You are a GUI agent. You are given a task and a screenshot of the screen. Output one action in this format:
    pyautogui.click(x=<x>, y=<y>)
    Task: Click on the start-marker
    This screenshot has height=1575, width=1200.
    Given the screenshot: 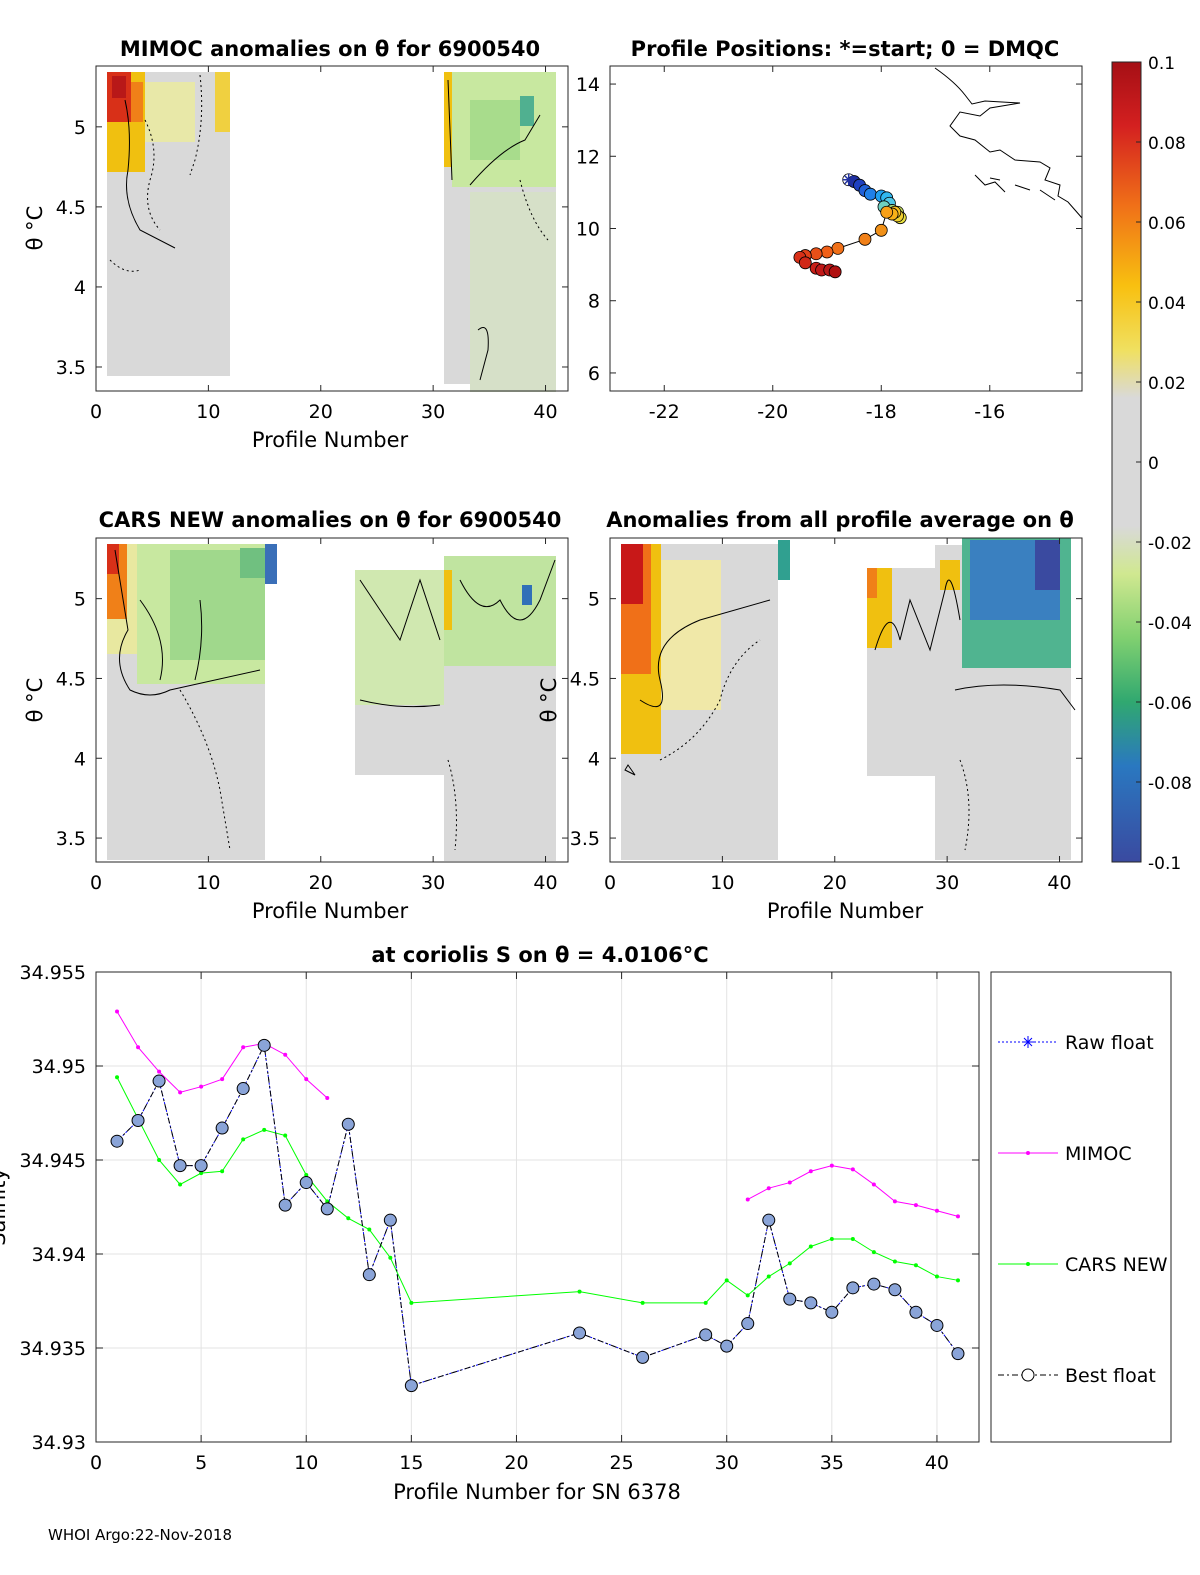 What is the action you would take?
    pyautogui.click(x=848, y=179)
    